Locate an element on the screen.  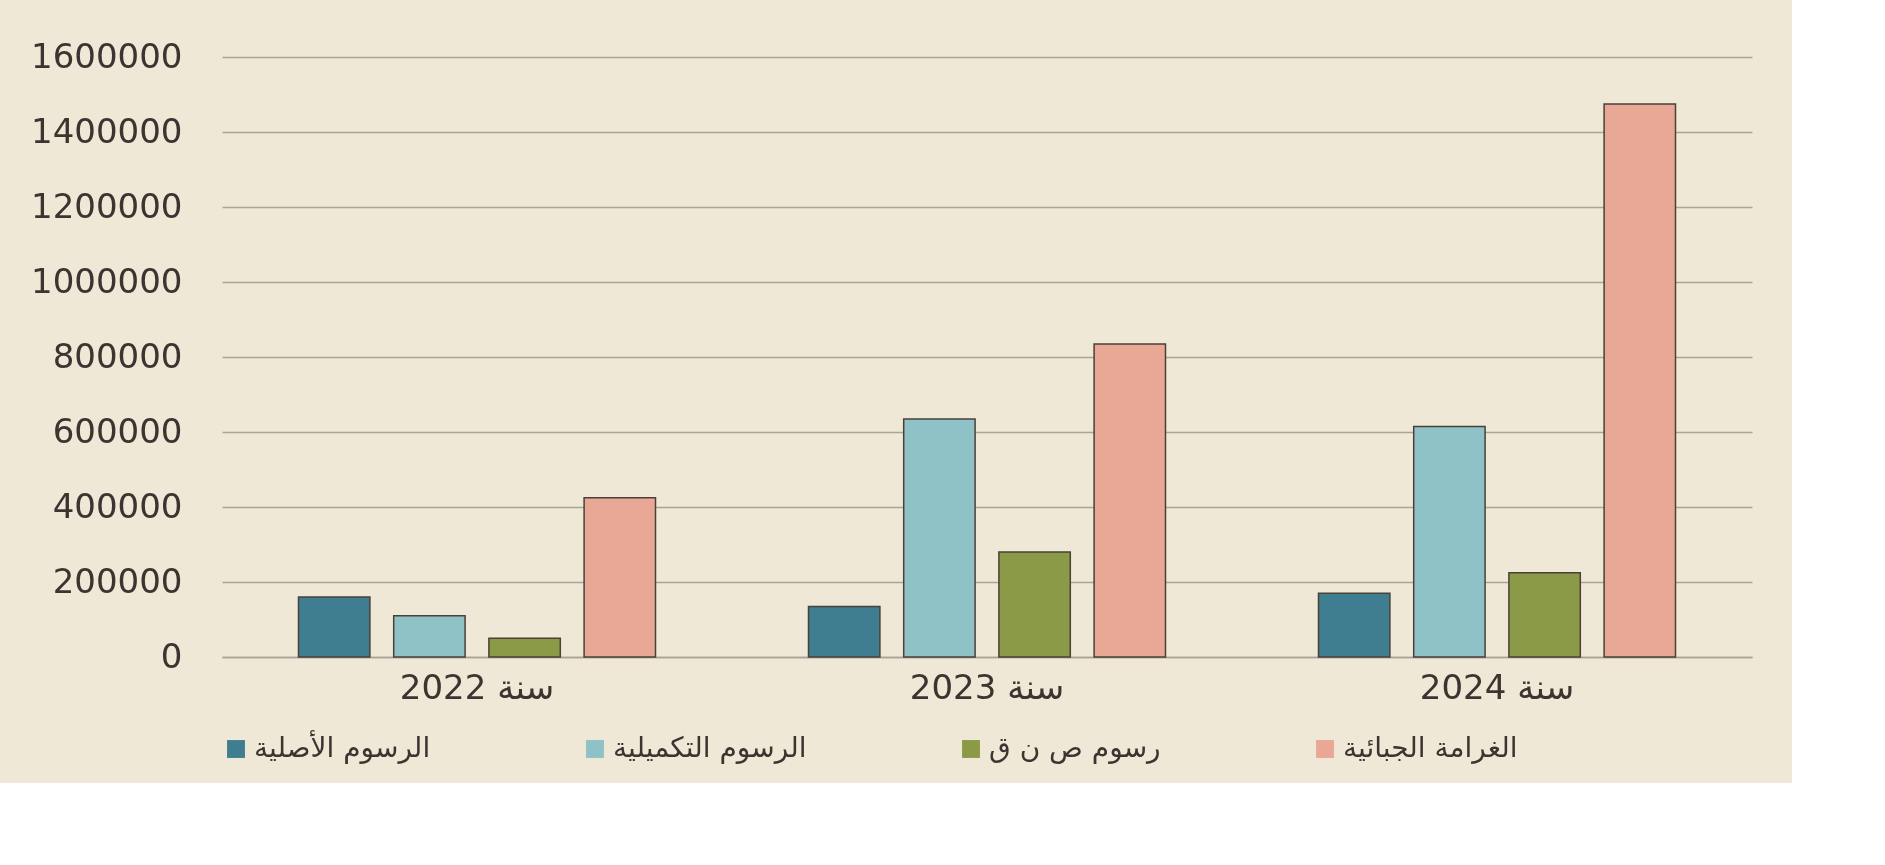
legend-label: الرسوم الأصلية is located at coordinates (342, 746).